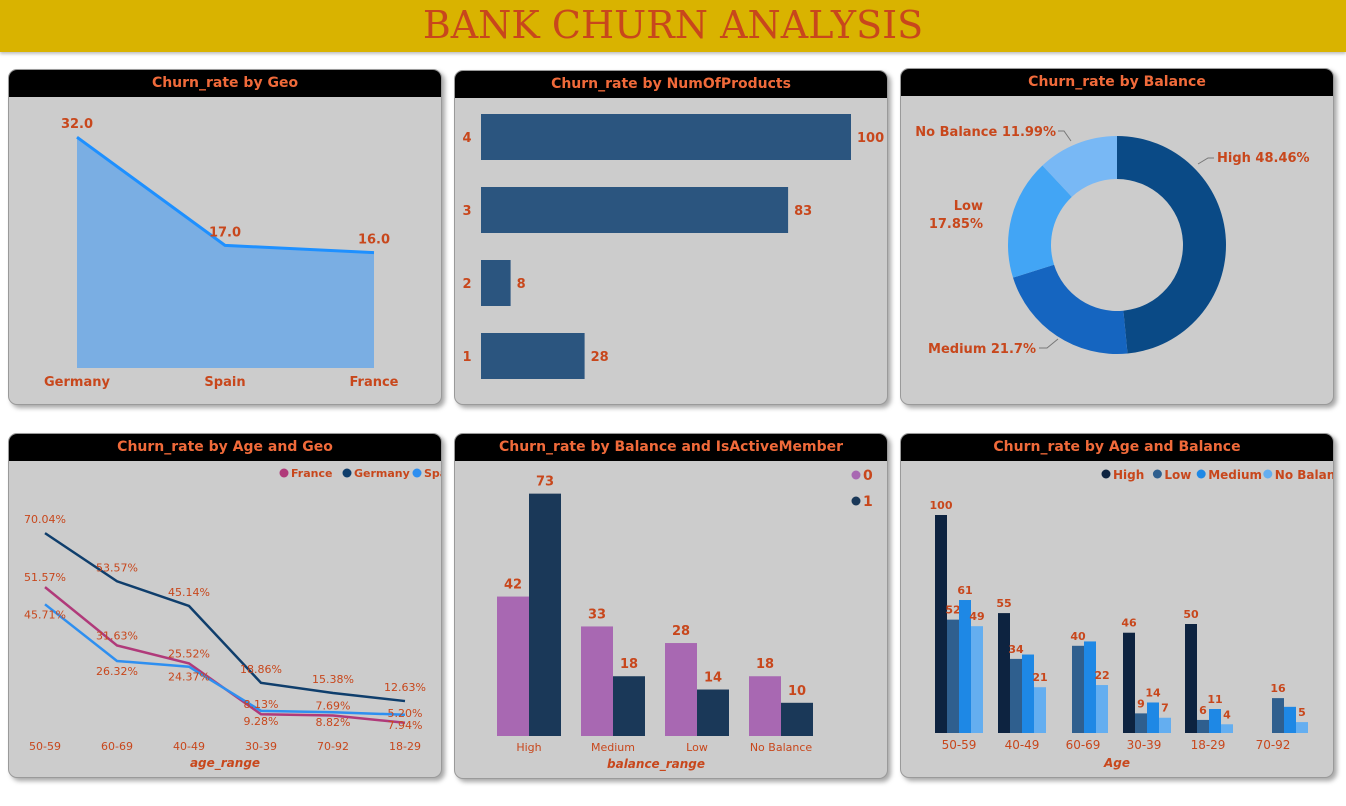 The width and height of the screenshot is (1346, 806). Describe the element at coordinates (868, 476) in the screenshot. I see `legend-label: 0` at that location.